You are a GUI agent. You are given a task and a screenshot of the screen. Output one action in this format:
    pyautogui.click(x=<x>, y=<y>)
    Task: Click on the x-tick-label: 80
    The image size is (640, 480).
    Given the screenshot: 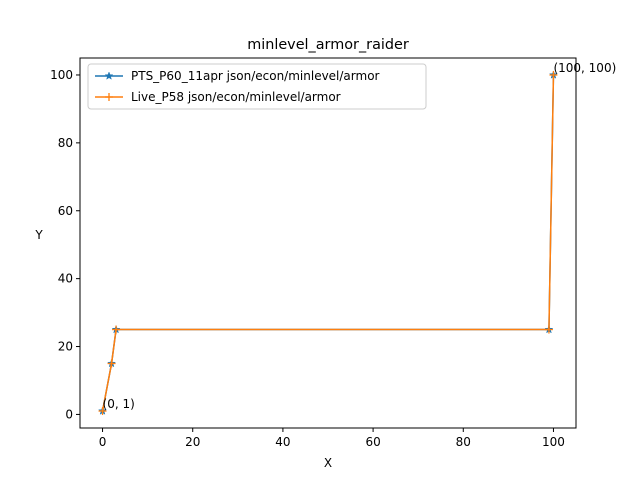 What is the action you would take?
    pyautogui.click(x=463, y=442)
    